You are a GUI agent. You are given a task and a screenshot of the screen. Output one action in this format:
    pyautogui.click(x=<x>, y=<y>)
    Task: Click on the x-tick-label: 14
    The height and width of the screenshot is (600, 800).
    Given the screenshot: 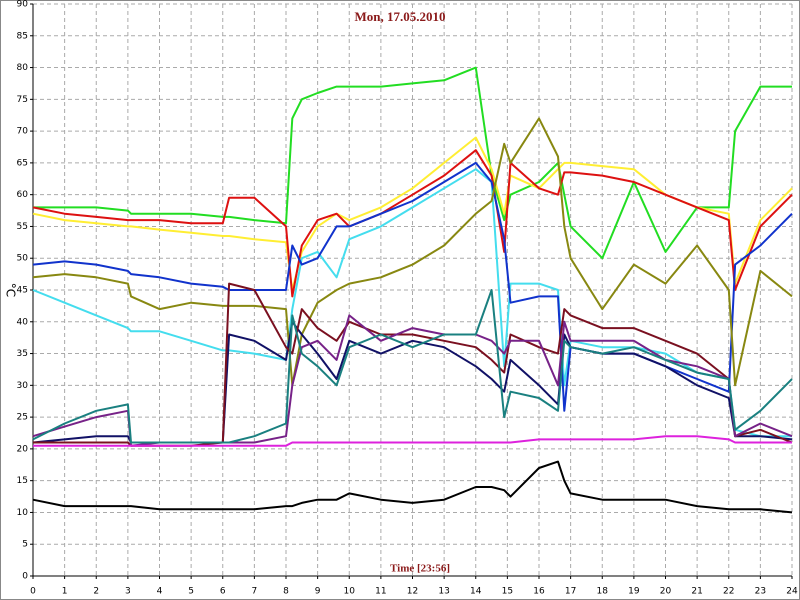 What is the action you would take?
    pyautogui.click(x=476, y=592)
    